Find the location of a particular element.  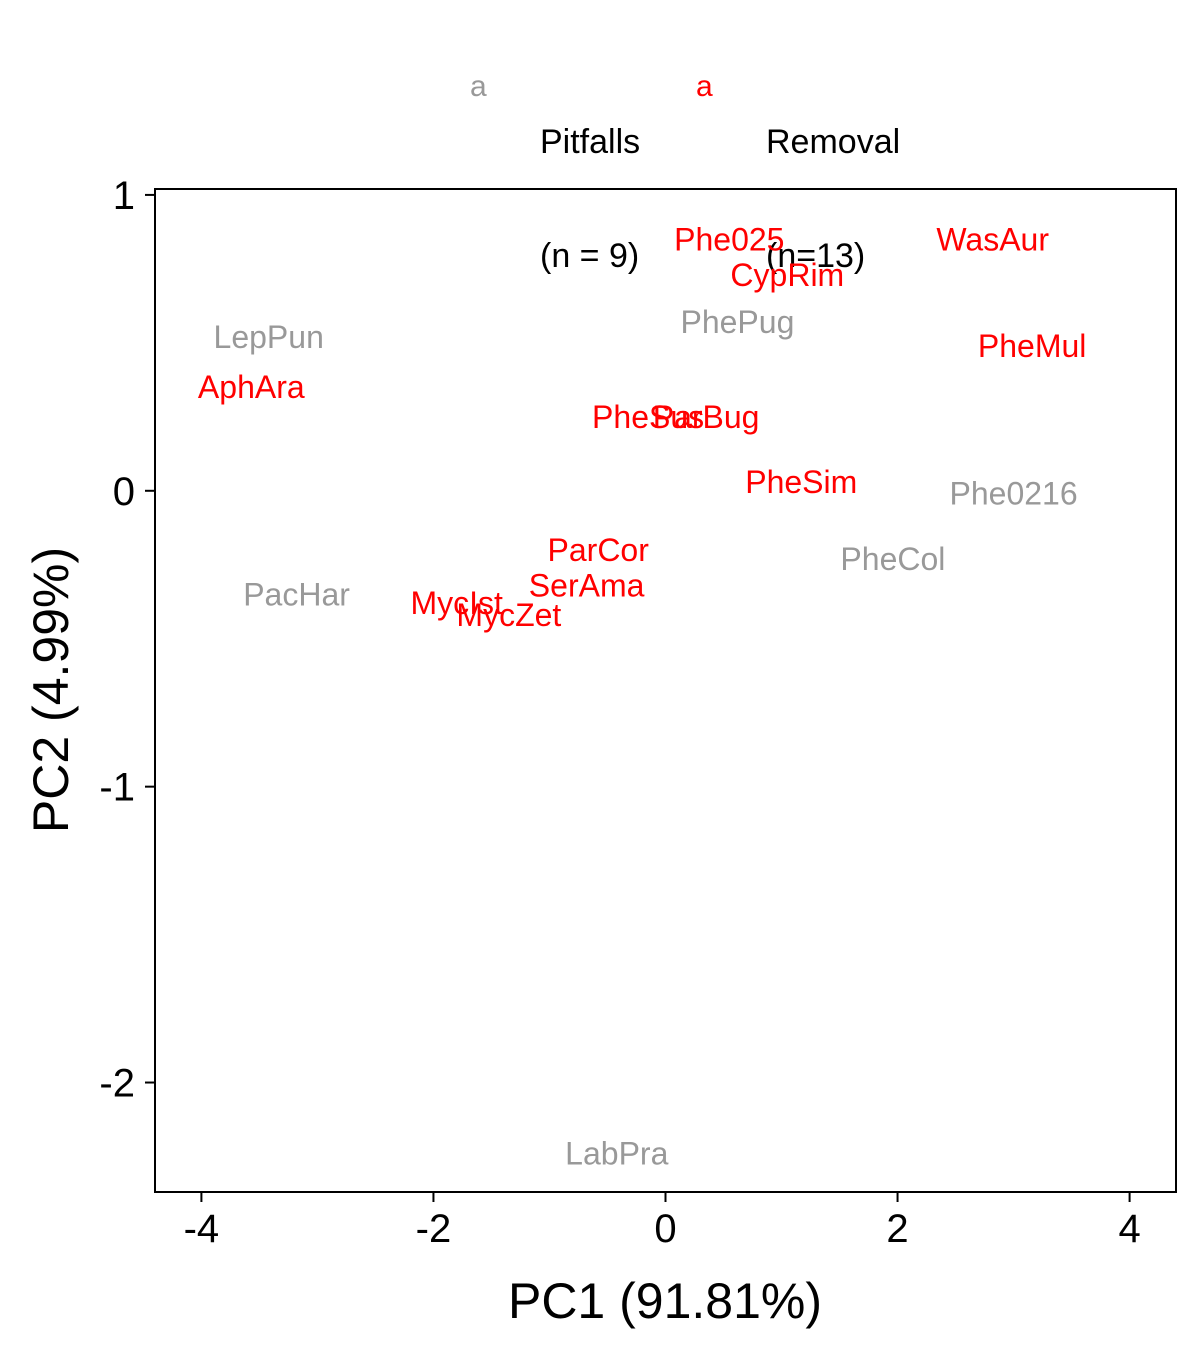

point-label-phecol: PheCol is located at coordinates (892, 559).